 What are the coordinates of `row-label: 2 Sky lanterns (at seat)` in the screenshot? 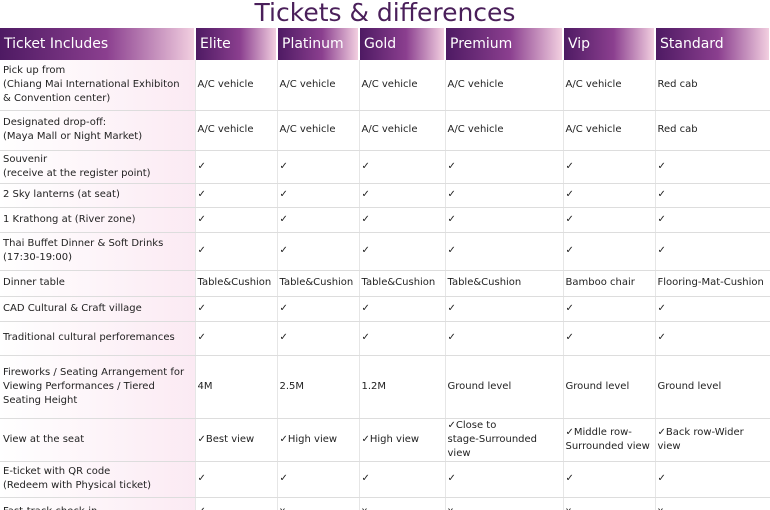 It's located at (98, 195).